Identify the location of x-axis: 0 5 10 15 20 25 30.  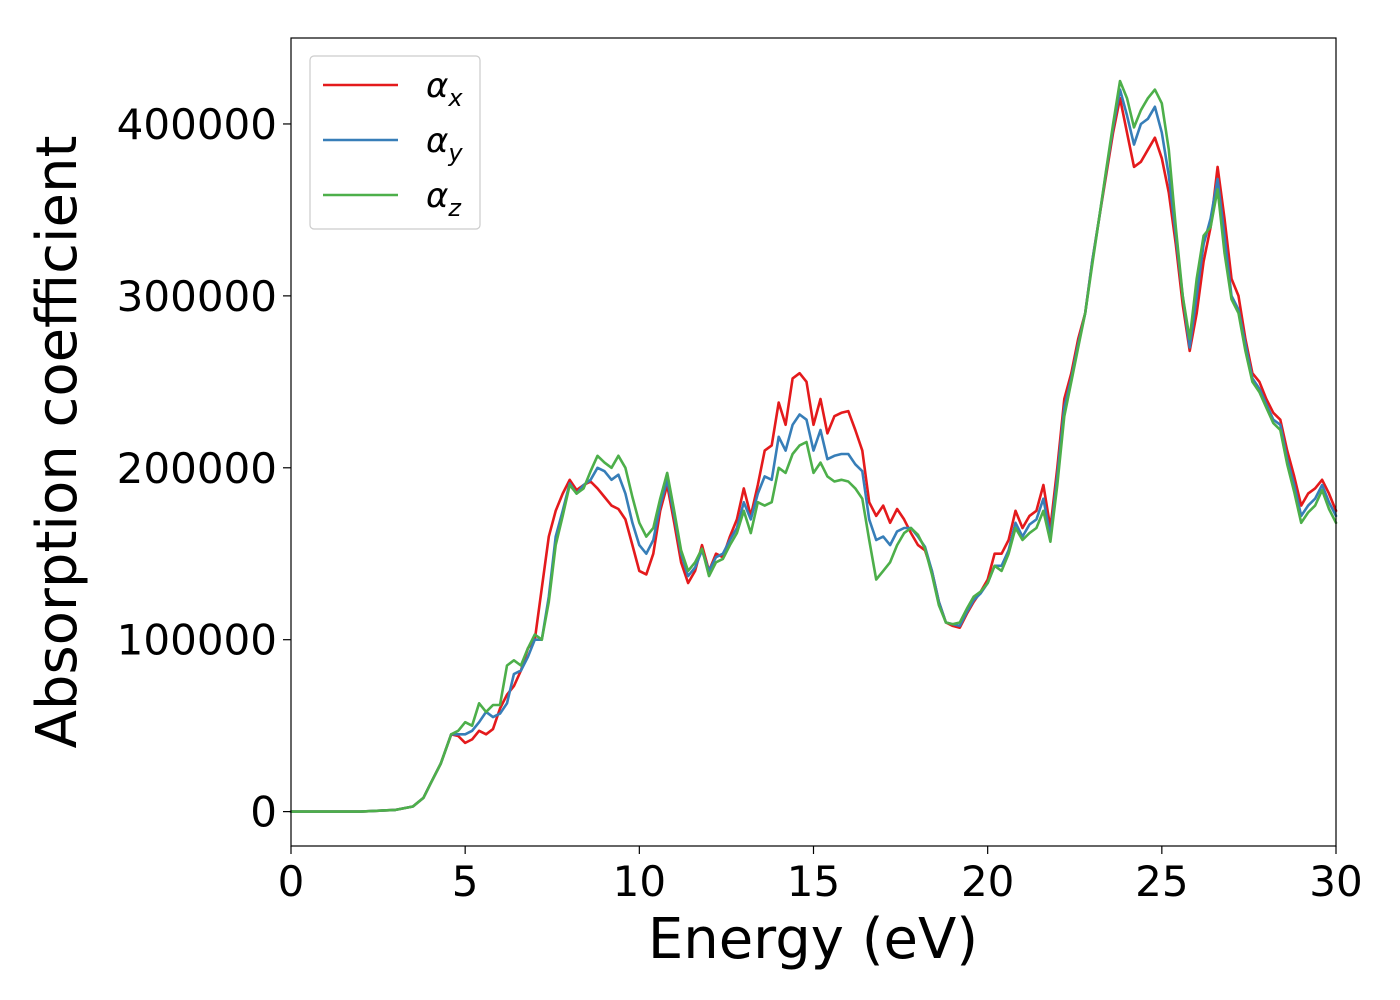
(820, 876).